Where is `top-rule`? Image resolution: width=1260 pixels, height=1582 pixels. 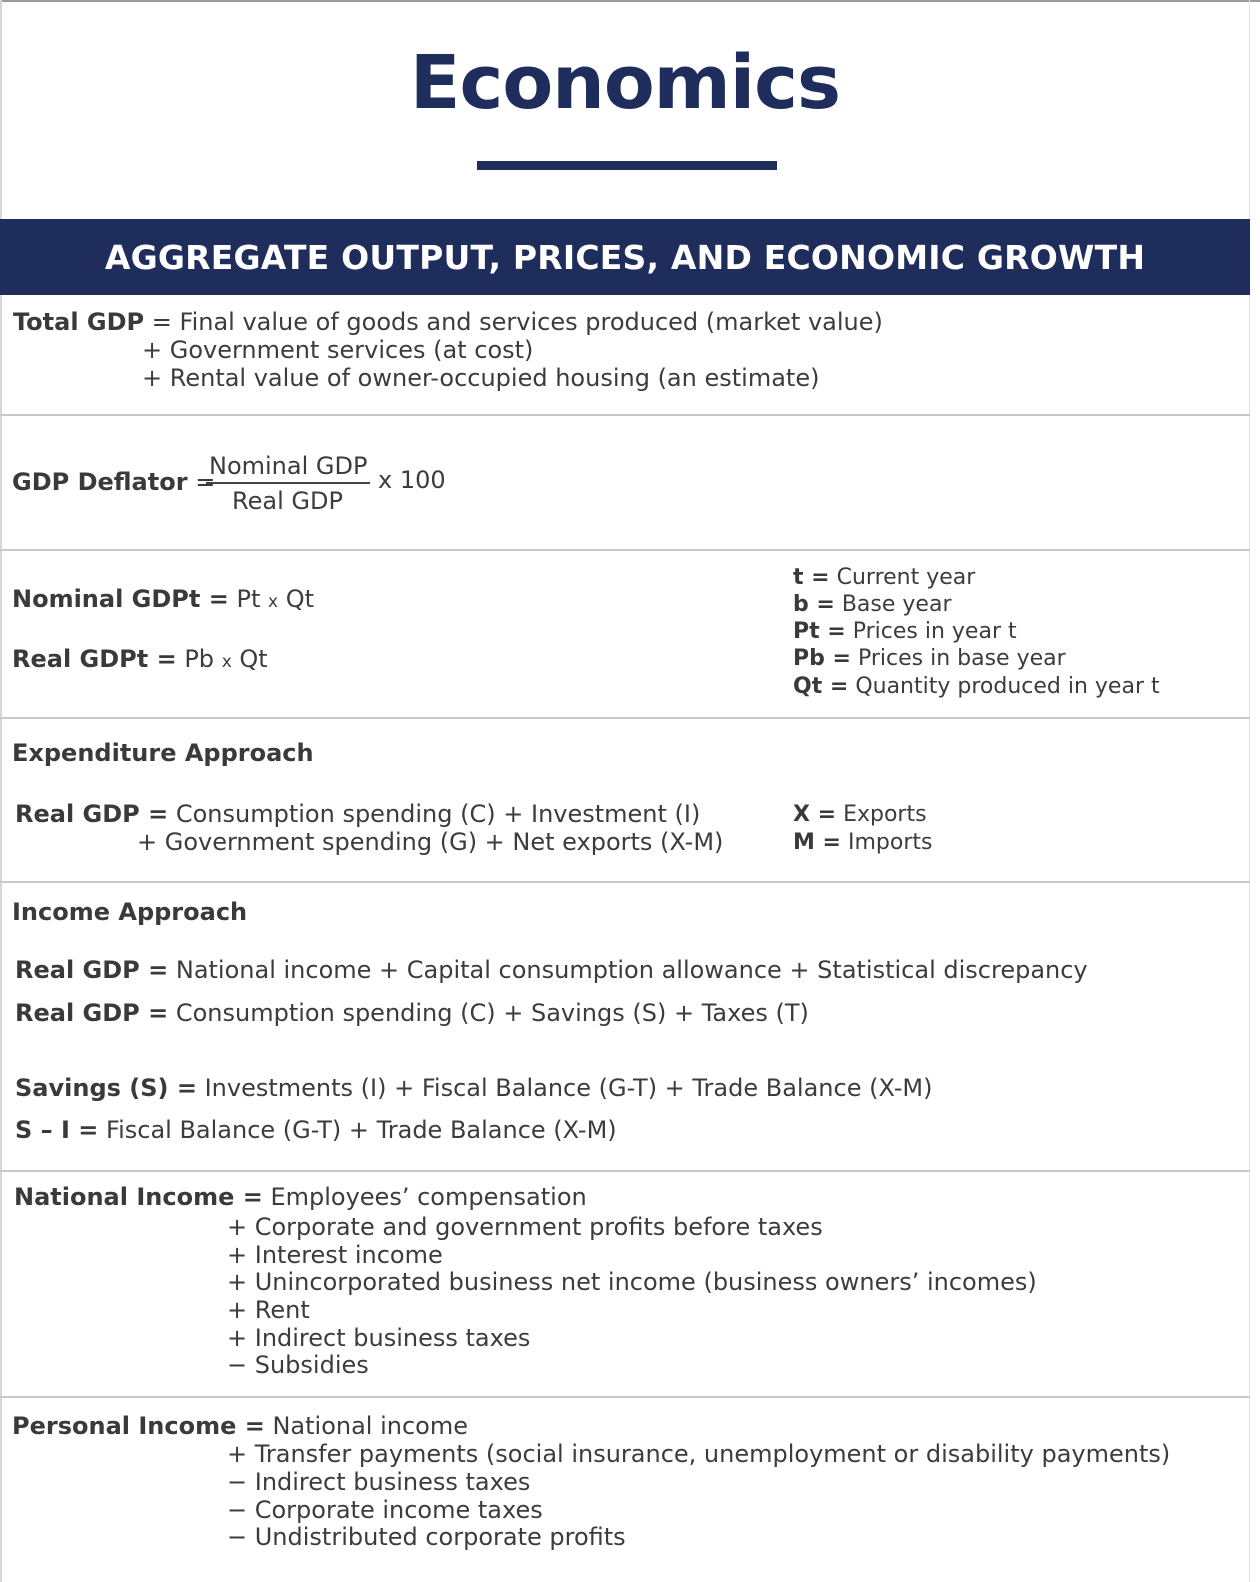
top-rule is located at coordinates (630, 1).